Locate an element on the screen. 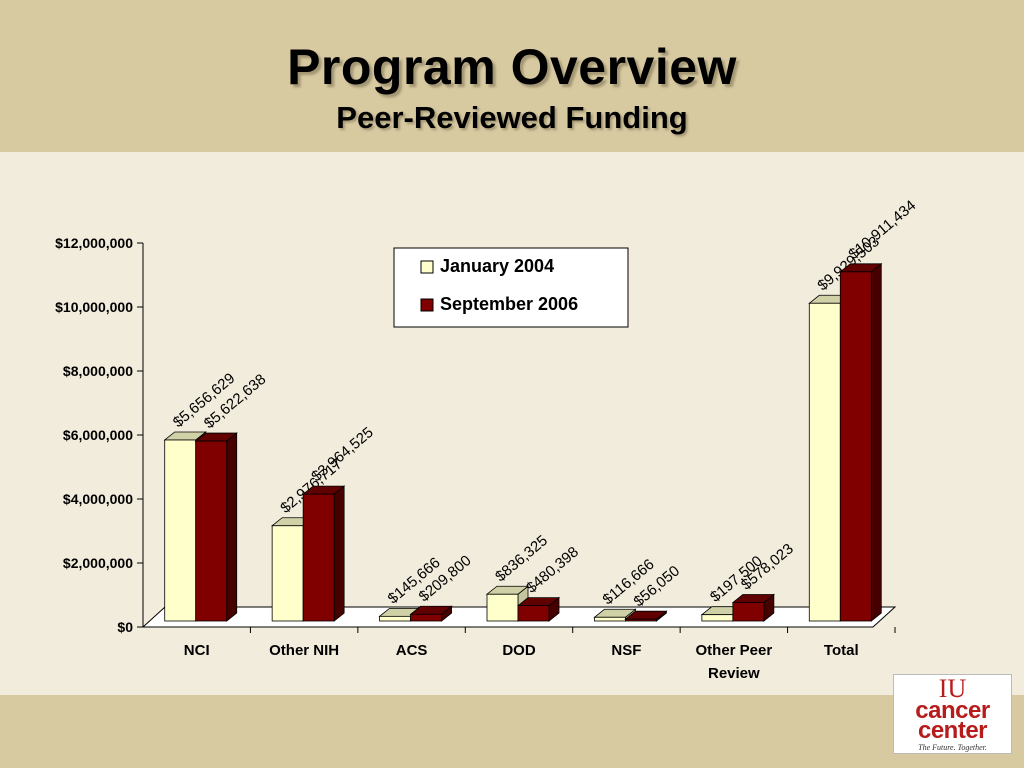  data-label: $3,964,525 is located at coordinates (342, 454).